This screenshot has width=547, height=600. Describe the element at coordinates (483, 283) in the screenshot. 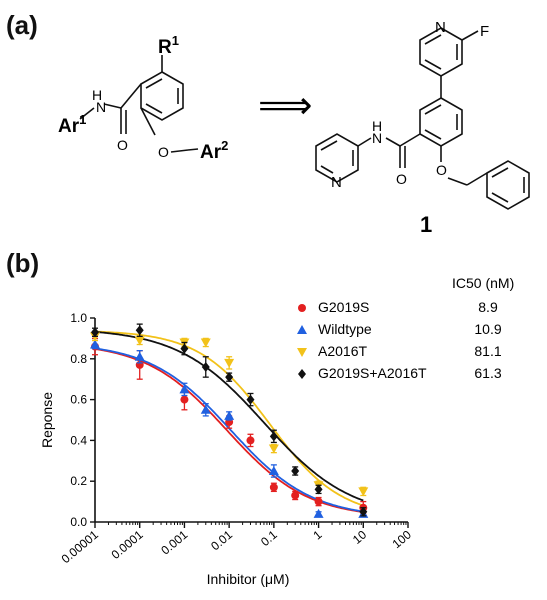

I see `legend-header: IC50 (nM)` at that location.